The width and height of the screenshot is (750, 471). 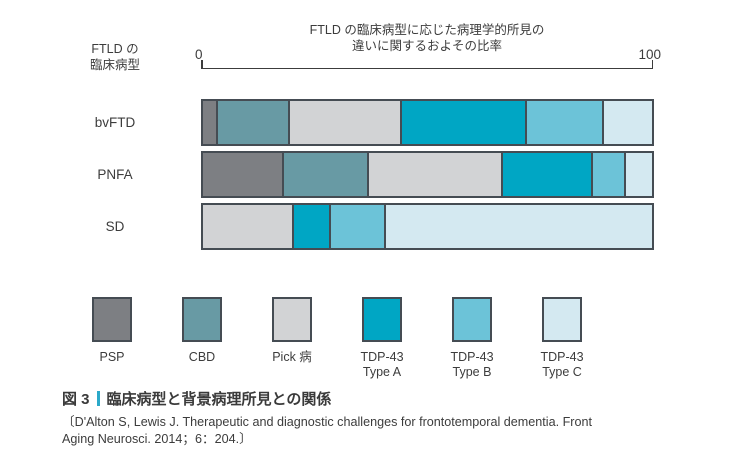 I want to click on bar-segment-pnfa-psp, so click(x=244, y=174).